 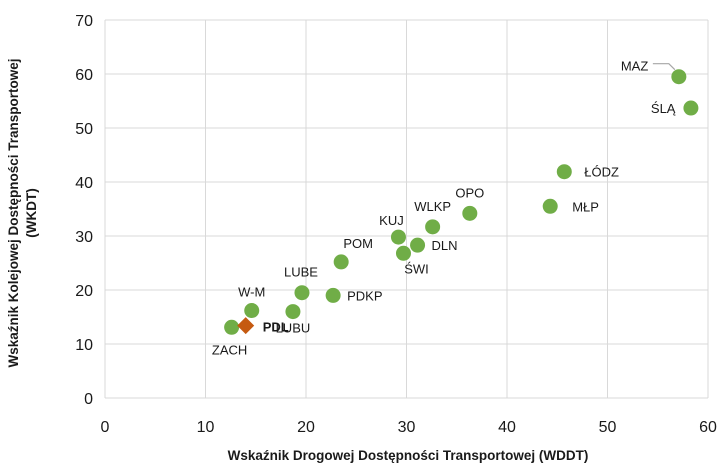 What do you see at coordinates (679, 77) in the screenshot?
I see `data-point-maz` at bounding box center [679, 77].